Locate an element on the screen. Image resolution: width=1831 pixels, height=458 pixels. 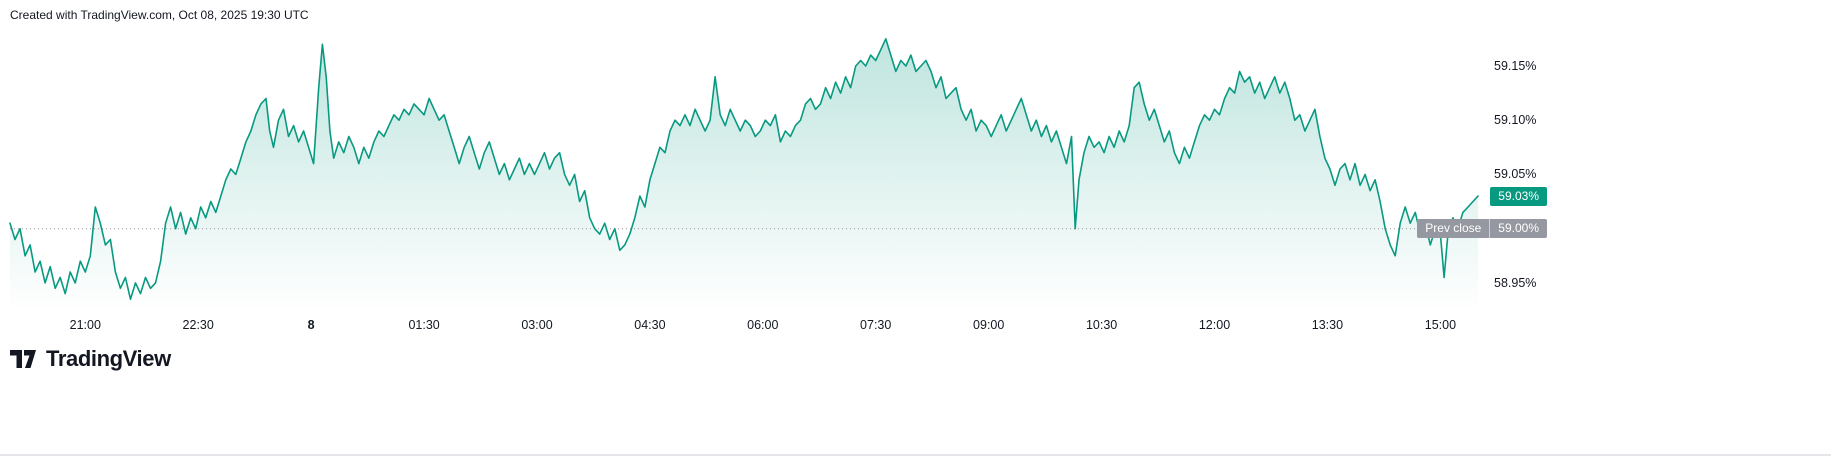
tradingview-logo: TradingView is located at coordinates (90, 359).